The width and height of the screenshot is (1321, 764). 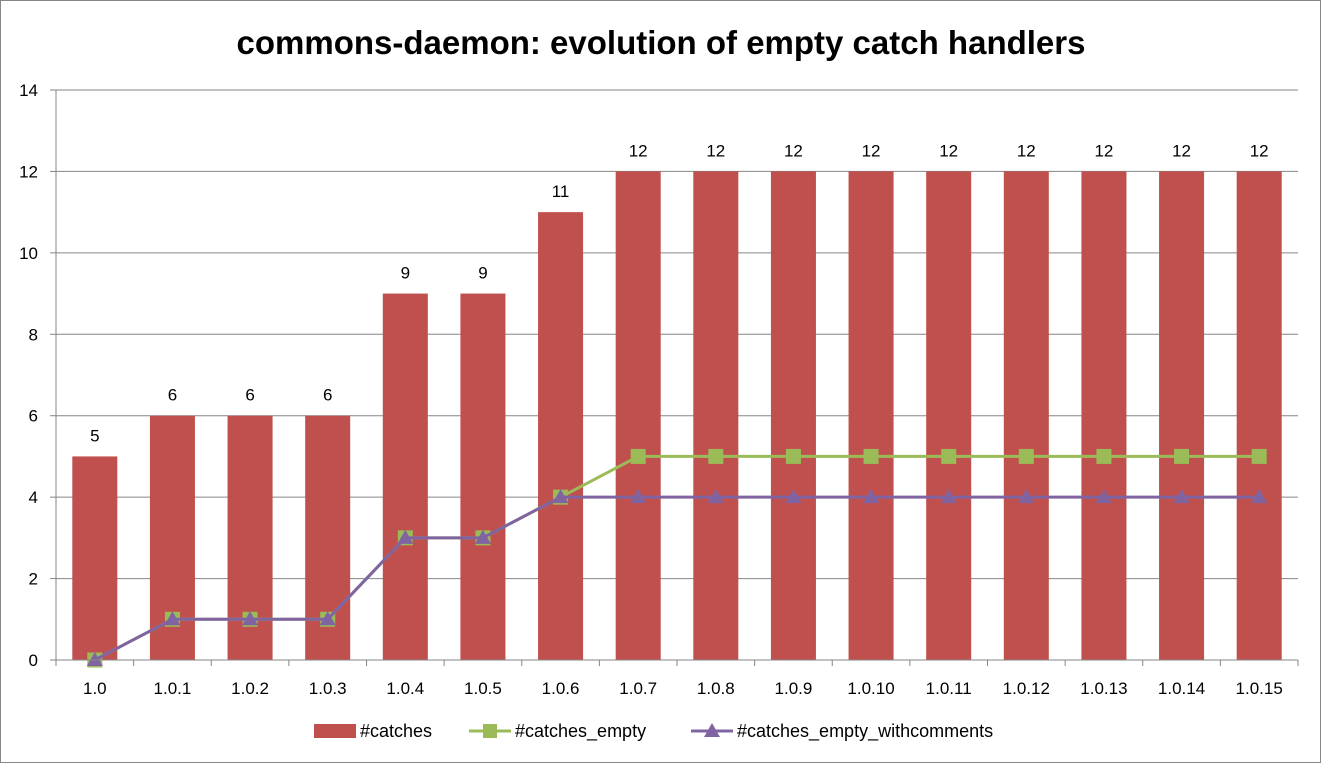 What do you see at coordinates (1259, 688) in the screenshot?
I see `x-tick-label: 1.0.15` at bounding box center [1259, 688].